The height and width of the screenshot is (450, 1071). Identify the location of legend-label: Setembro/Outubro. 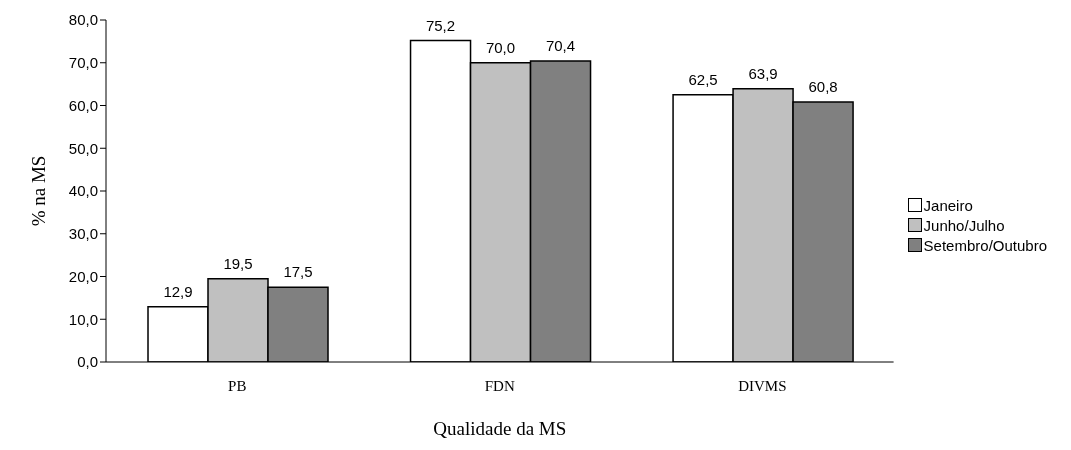
(985, 245).